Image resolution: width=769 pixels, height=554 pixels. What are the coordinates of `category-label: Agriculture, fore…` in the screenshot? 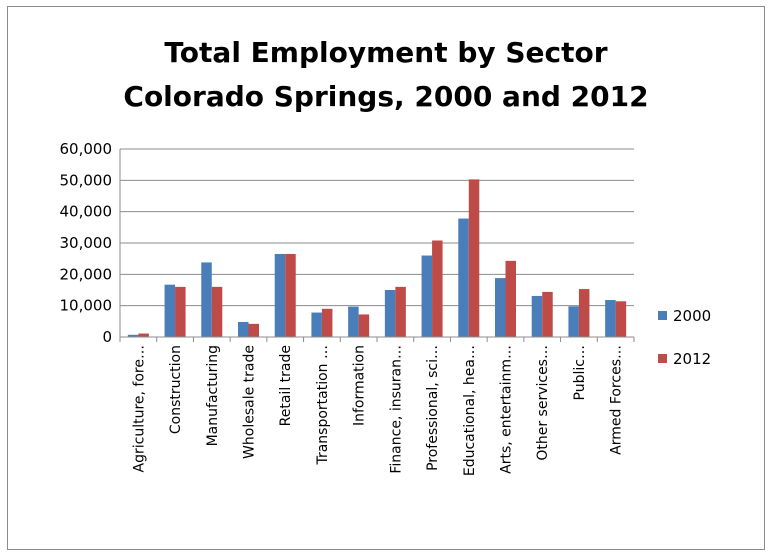 It's located at (139, 408).